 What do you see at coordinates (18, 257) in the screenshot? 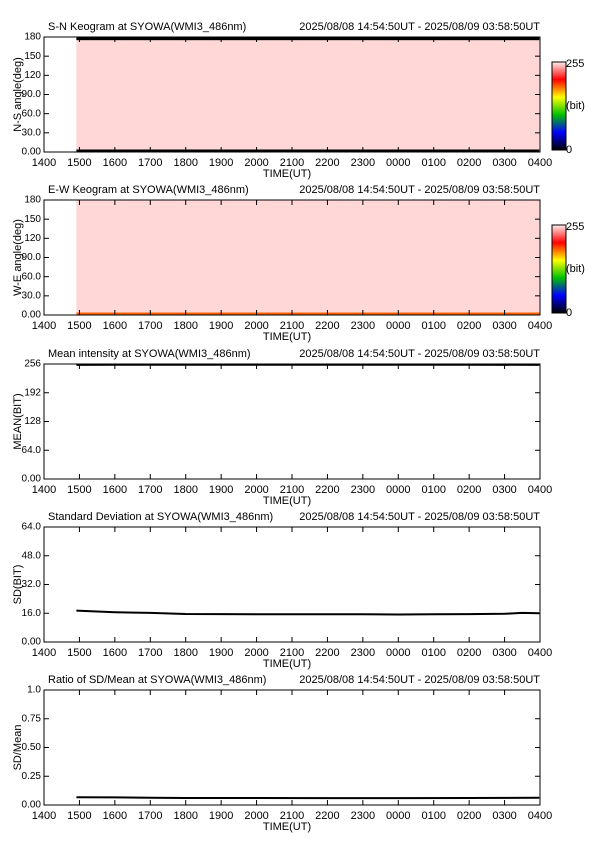
I see `y-axis-label: W-E angle(deg)` at bounding box center [18, 257].